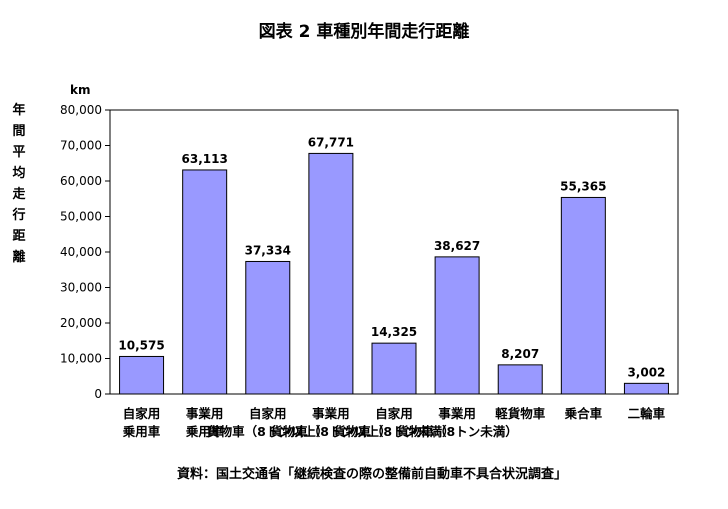 Image resolution: width=728 pixels, height=509 pixels. I want to click on category-label: 二輪車, so click(647, 413).